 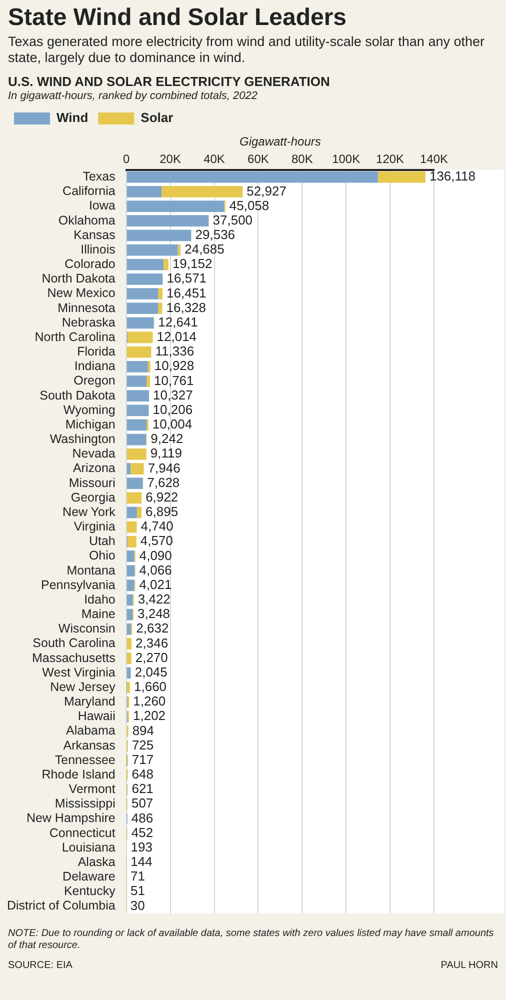 What do you see at coordinates (83, 439) in the screenshot?
I see `y-tick-label: Washington` at bounding box center [83, 439].